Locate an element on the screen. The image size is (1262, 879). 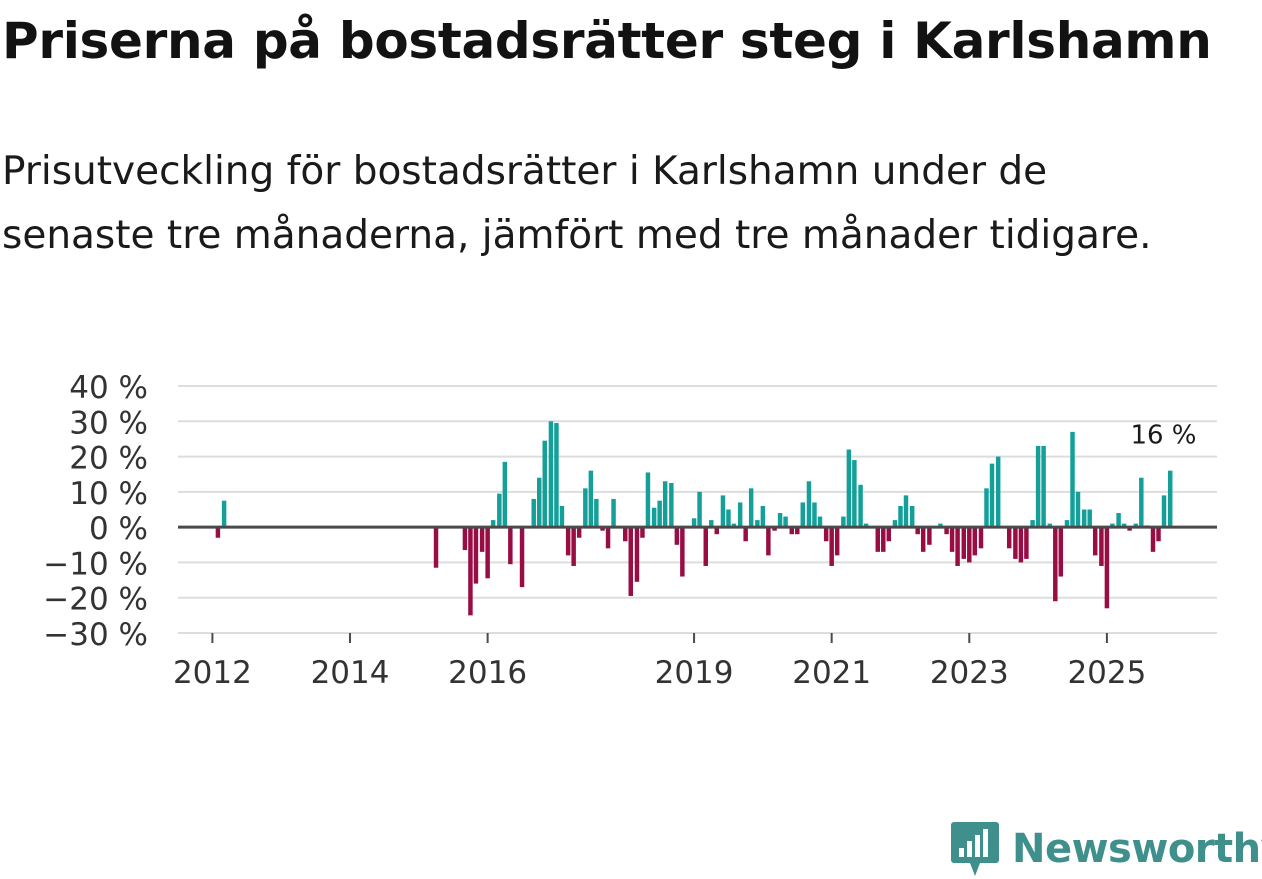
x-tick-label: 2012 is located at coordinates (212, 673).